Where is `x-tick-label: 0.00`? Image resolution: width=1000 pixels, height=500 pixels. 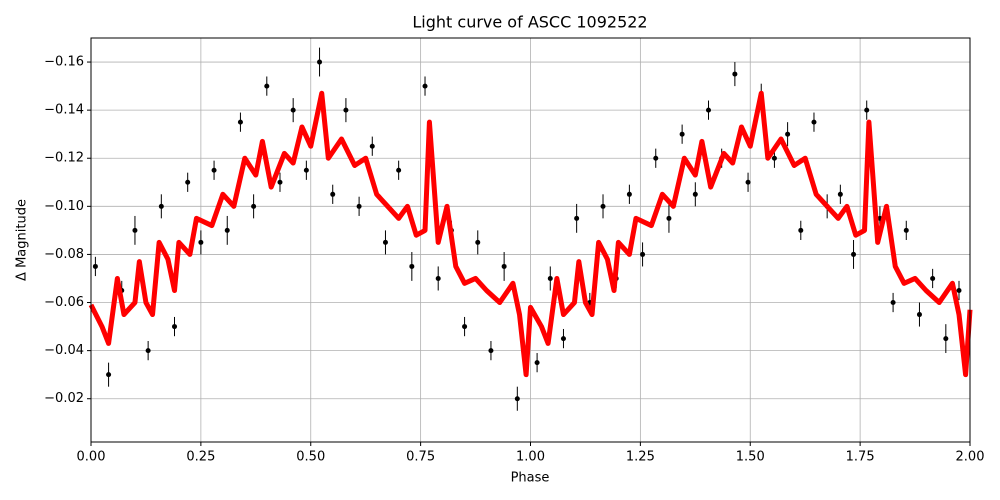 x-tick-label: 0.00 is located at coordinates (91, 457).